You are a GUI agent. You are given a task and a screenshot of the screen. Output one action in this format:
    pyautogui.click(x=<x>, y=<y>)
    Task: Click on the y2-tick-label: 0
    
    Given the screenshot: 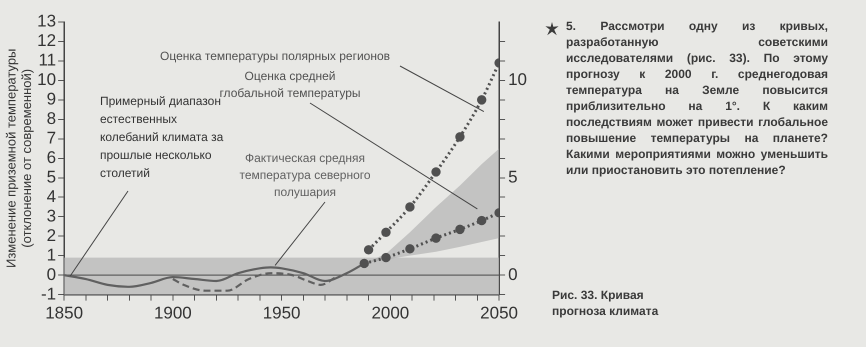 What is the action you would take?
    pyautogui.click(x=513, y=274)
    